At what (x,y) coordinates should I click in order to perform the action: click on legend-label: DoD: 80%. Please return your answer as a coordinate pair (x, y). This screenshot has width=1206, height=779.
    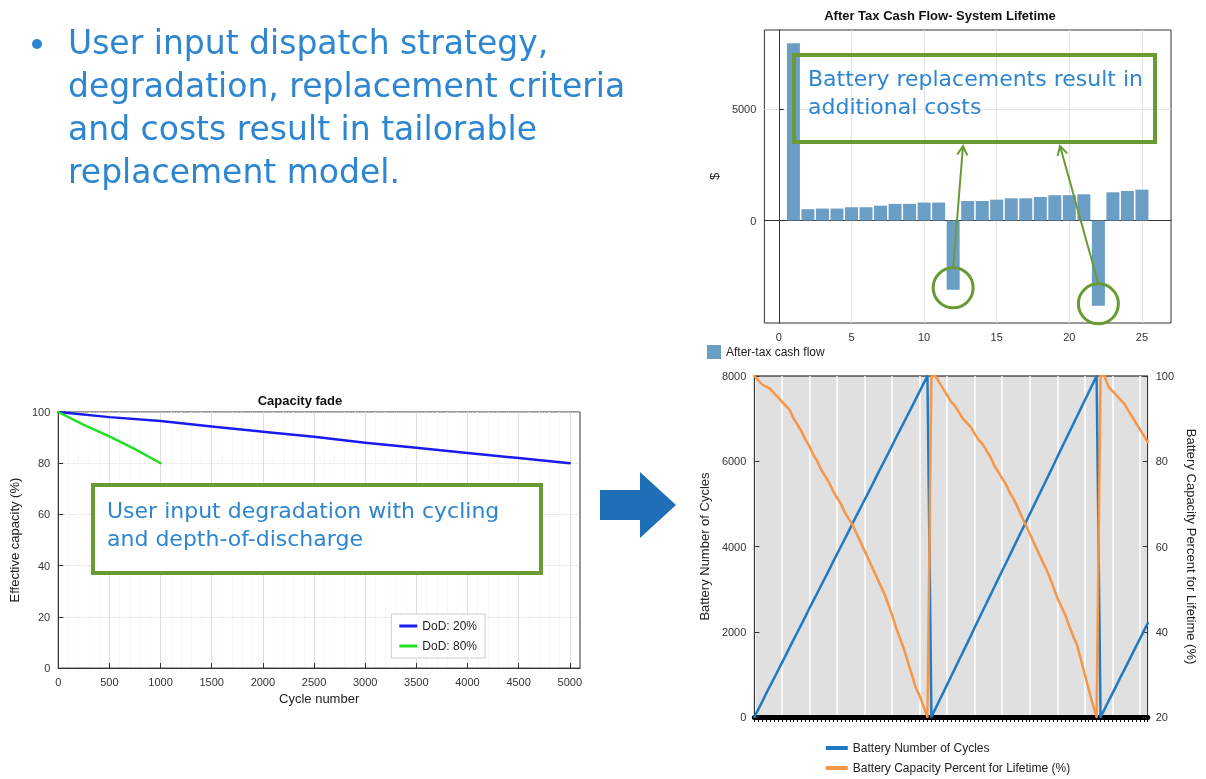
    Looking at the image, I should click on (450, 646).